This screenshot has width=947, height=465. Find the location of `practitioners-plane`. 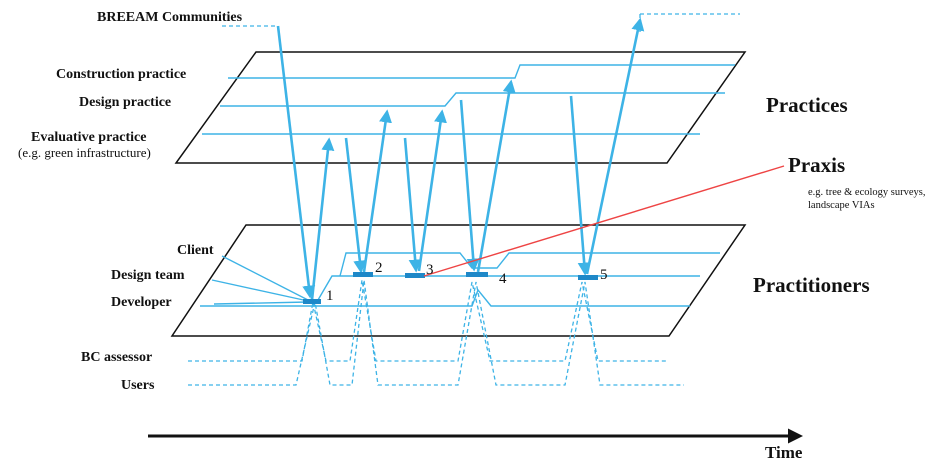

practitioners-plane is located at coordinates (458, 280).